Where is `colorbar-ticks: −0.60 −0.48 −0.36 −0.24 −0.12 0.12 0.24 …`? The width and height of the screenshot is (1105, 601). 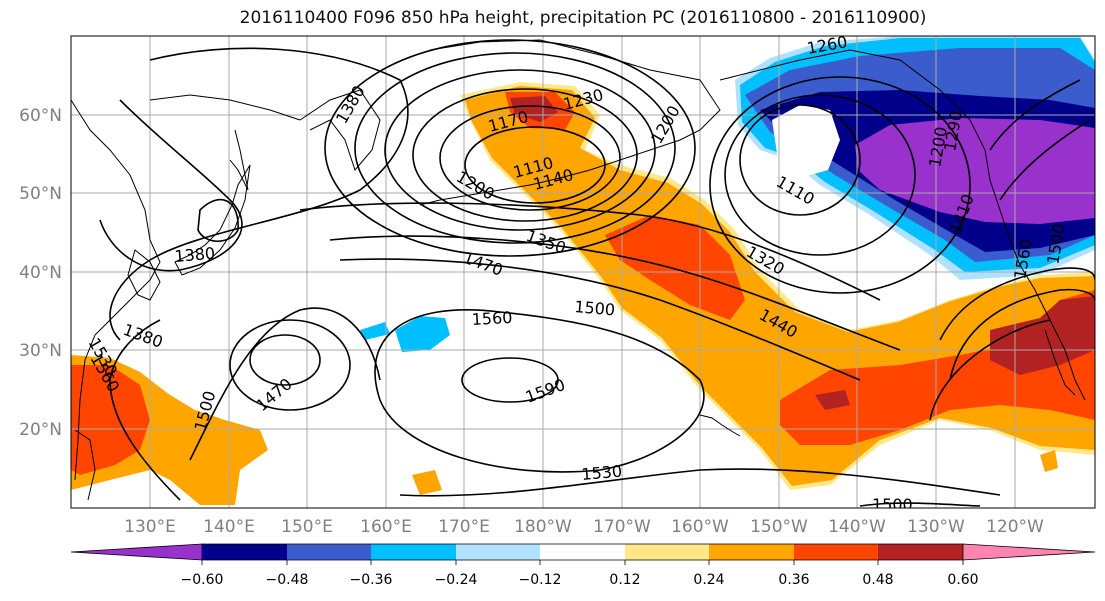
colorbar-ticks: −0.60 −0.48 −0.36 −0.24 −0.12 0.12 0.24 … is located at coordinates (580, 580).